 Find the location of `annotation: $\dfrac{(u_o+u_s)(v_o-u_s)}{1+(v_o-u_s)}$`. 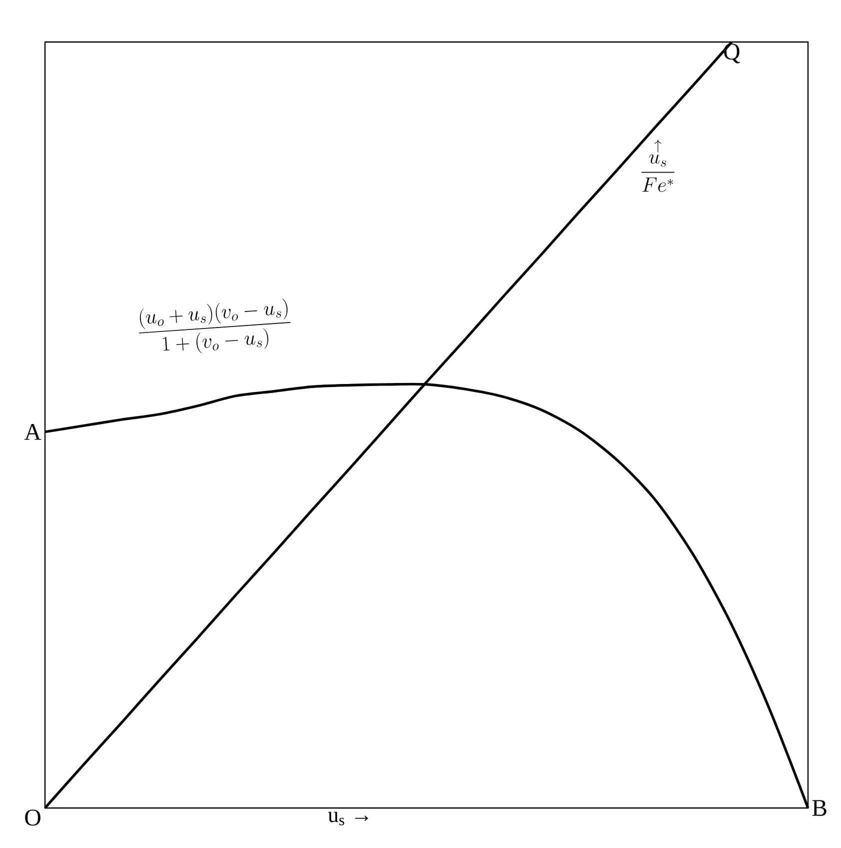

annotation: $\dfrac{(u_o+u_s)(v_o-u_s)}{1+(v_o-u_s)}$ is located at coordinates (214, 326).